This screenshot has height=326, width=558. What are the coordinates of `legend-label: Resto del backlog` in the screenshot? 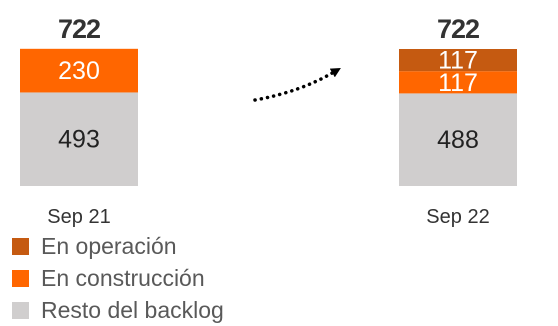 It's located at (132, 309).